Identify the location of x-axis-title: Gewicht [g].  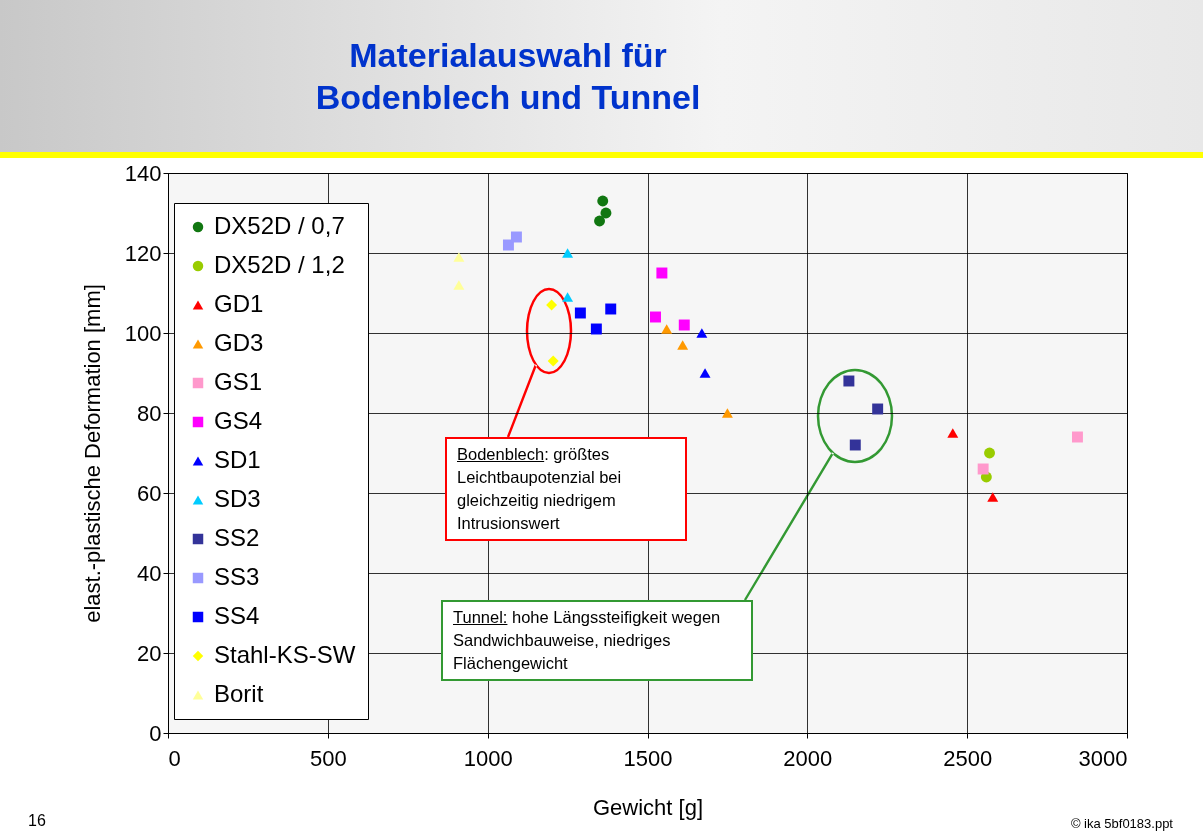
(648, 807).